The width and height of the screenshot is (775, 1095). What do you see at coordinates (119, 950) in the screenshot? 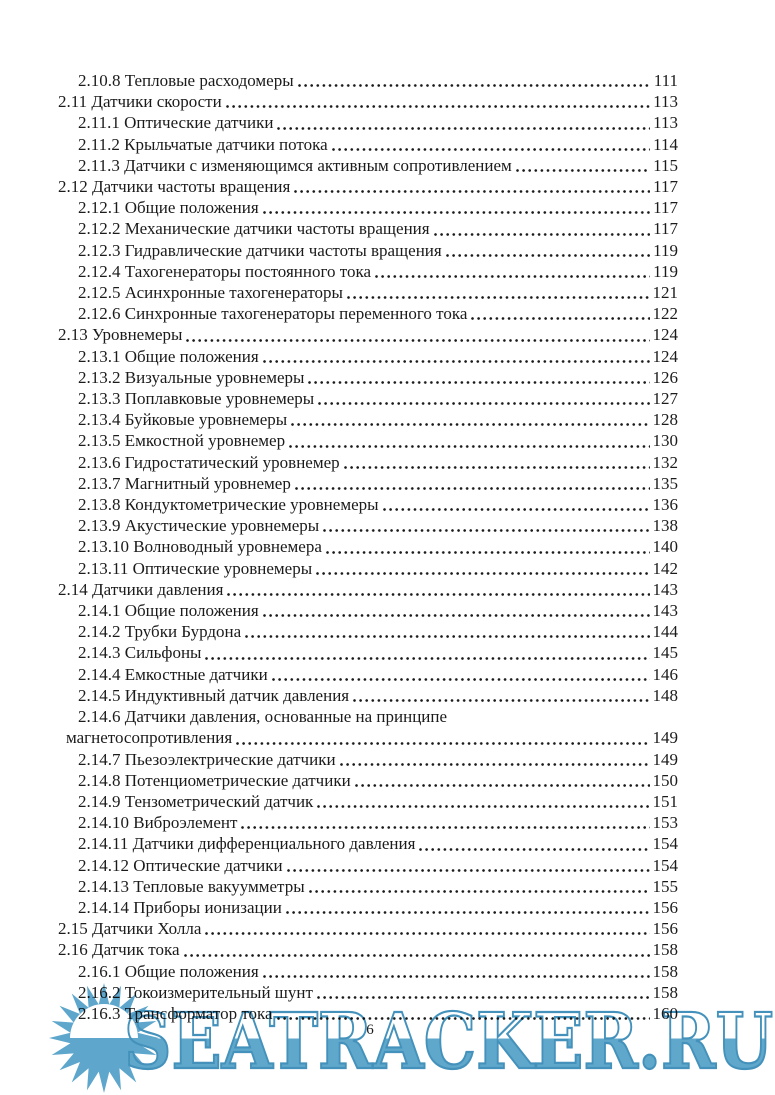
I see `toc-entry-label: 2.16 Датчик тока` at bounding box center [119, 950].